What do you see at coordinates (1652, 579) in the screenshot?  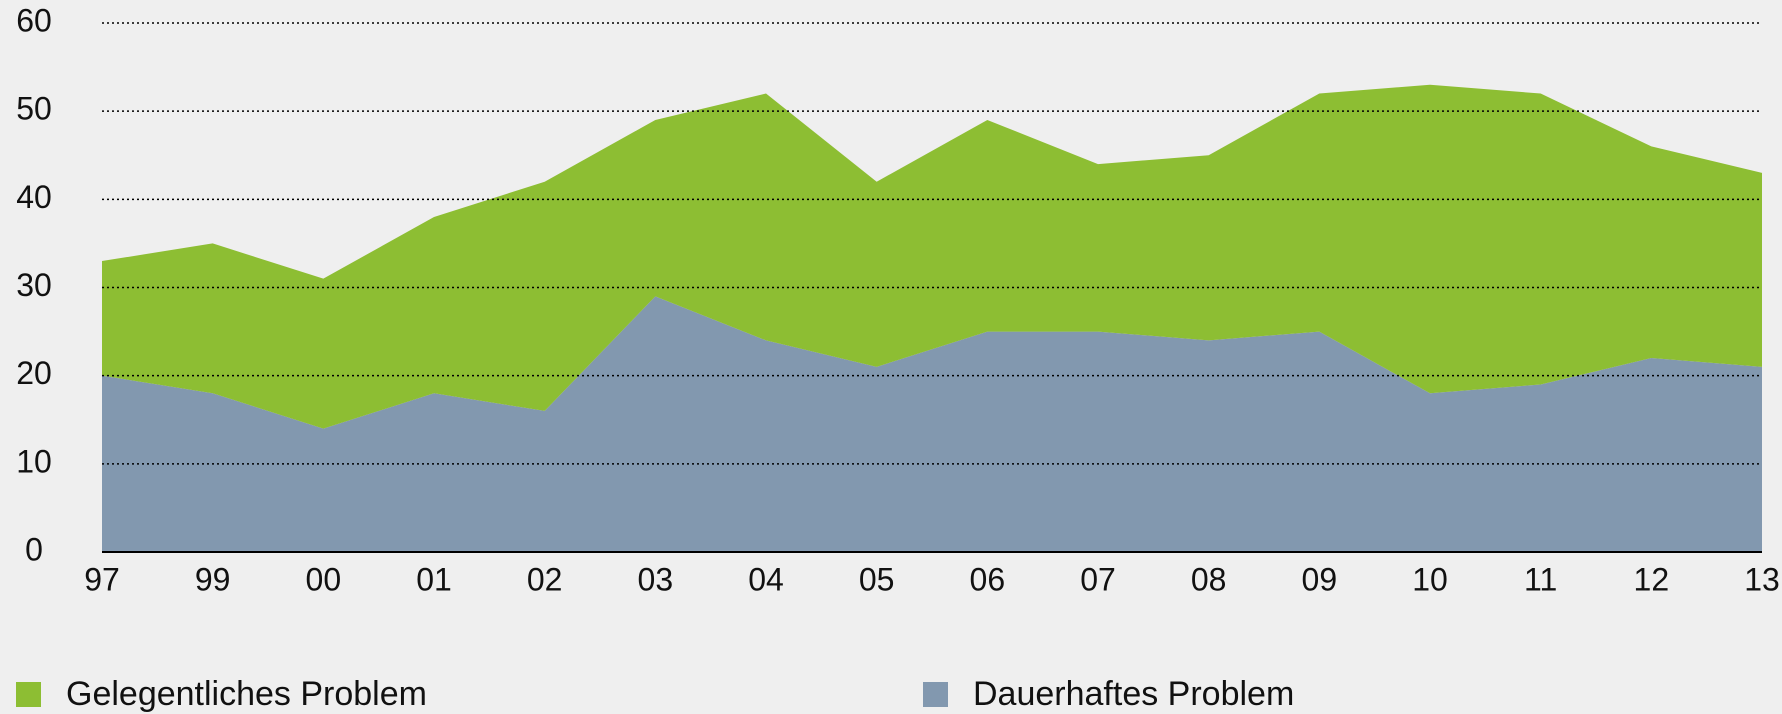 I see `x-tick-label: 12` at bounding box center [1652, 579].